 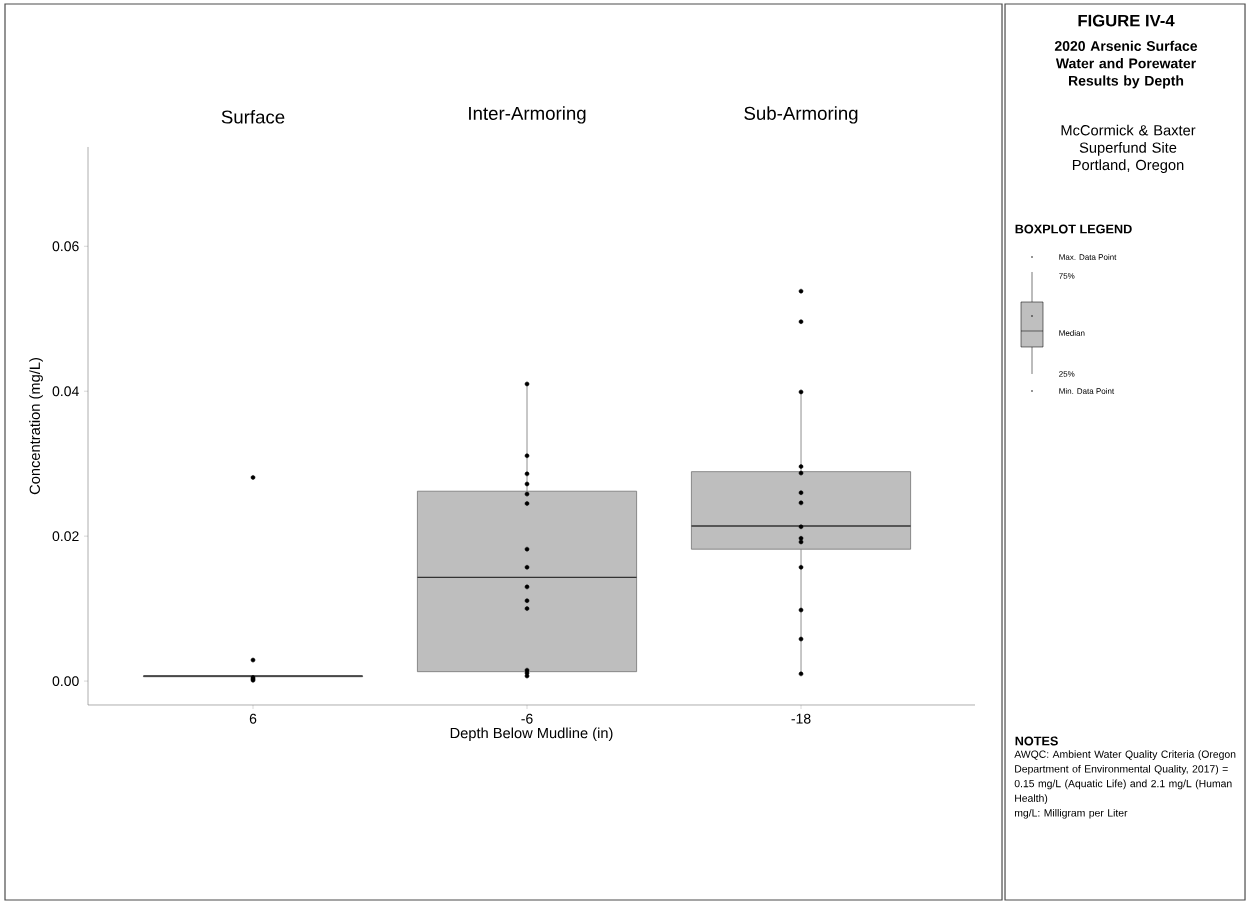 What do you see at coordinates (65, 391) in the screenshot?
I see `y-tick-label: 0.04` at bounding box center [65, 391].